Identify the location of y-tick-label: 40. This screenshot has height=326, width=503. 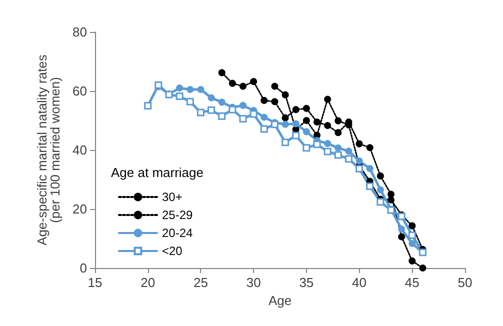
(79, 150).